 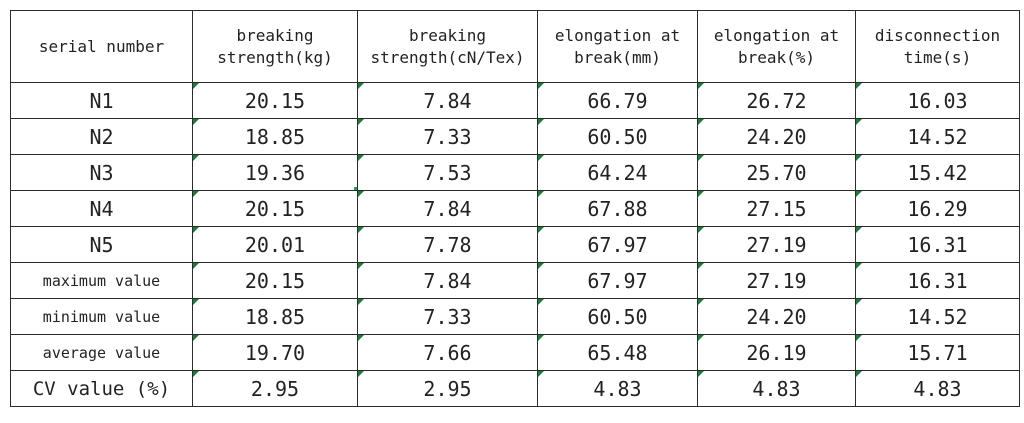 What do you see at coordinates (617, 100) in the screenshot?
I see `data-cell: 66.79` at bounding box center [617, 100].